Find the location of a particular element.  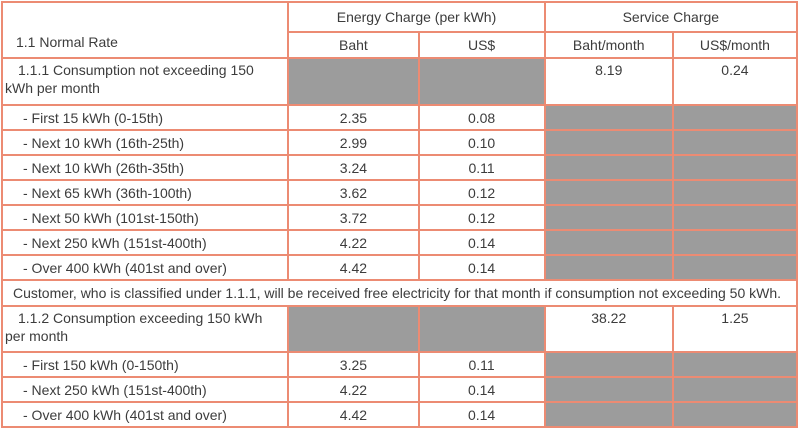

tier-row: - Next 10 kWh (16th-25th) 2.99 0.10 is located at coordinates (399, 142).